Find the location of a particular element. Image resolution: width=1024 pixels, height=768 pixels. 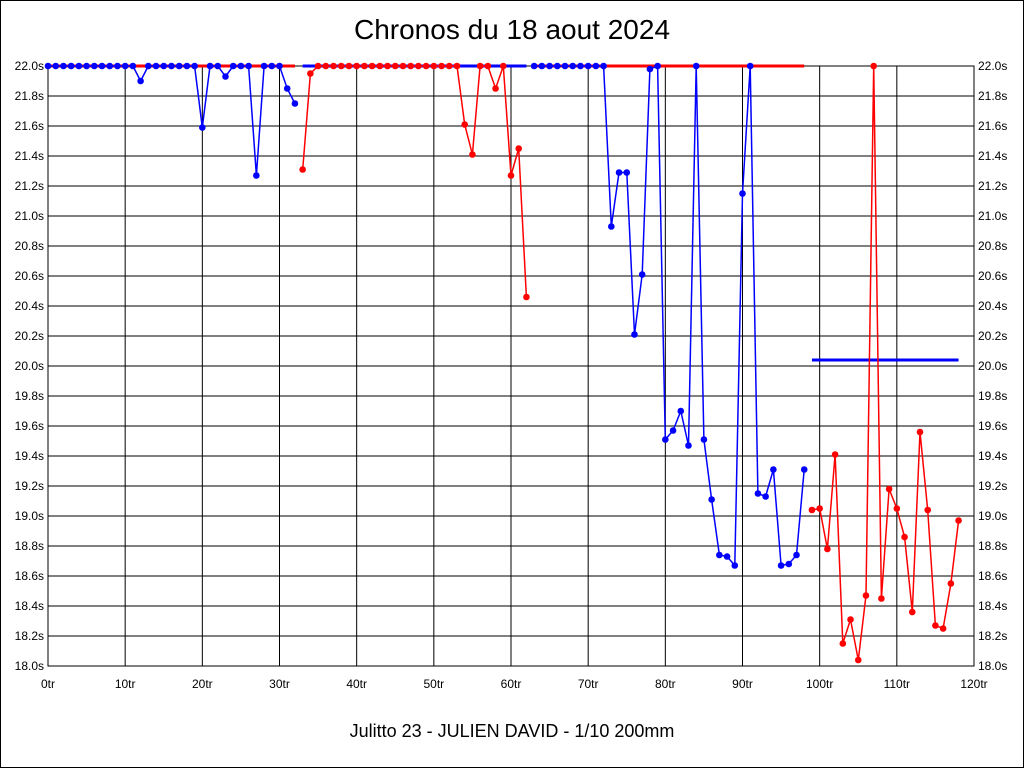

y-tick-label-left: 20.4s is located at coordinates (29, 306).